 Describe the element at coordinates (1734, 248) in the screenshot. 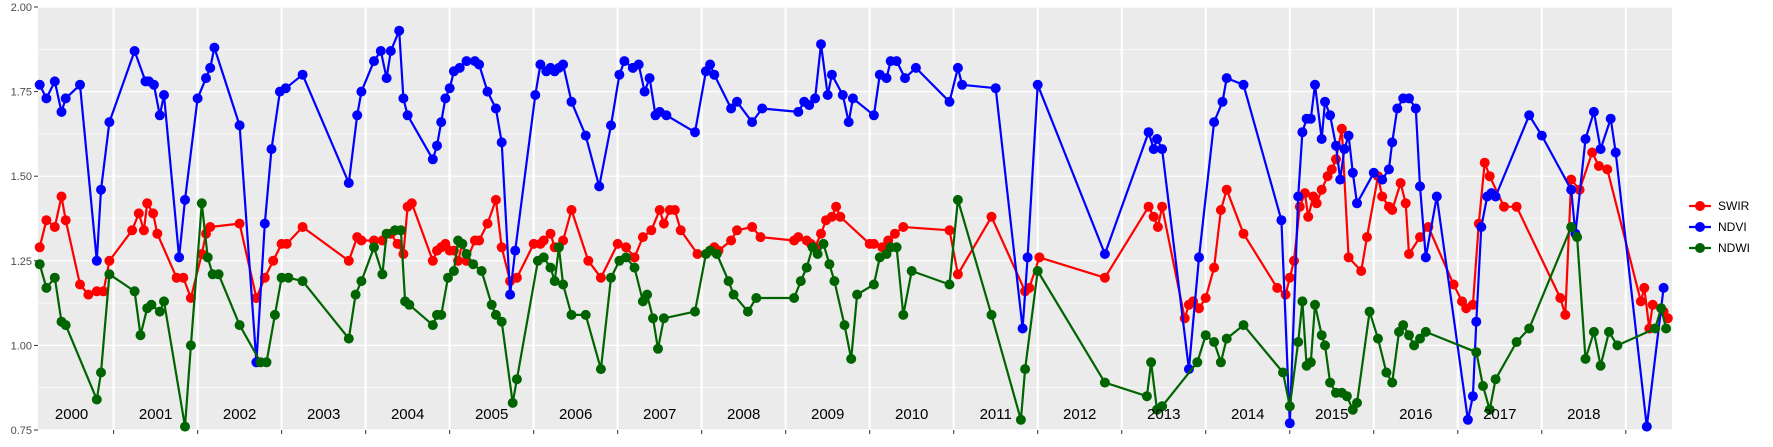

I see `legend-label-ndwi: NDWI` at that location.